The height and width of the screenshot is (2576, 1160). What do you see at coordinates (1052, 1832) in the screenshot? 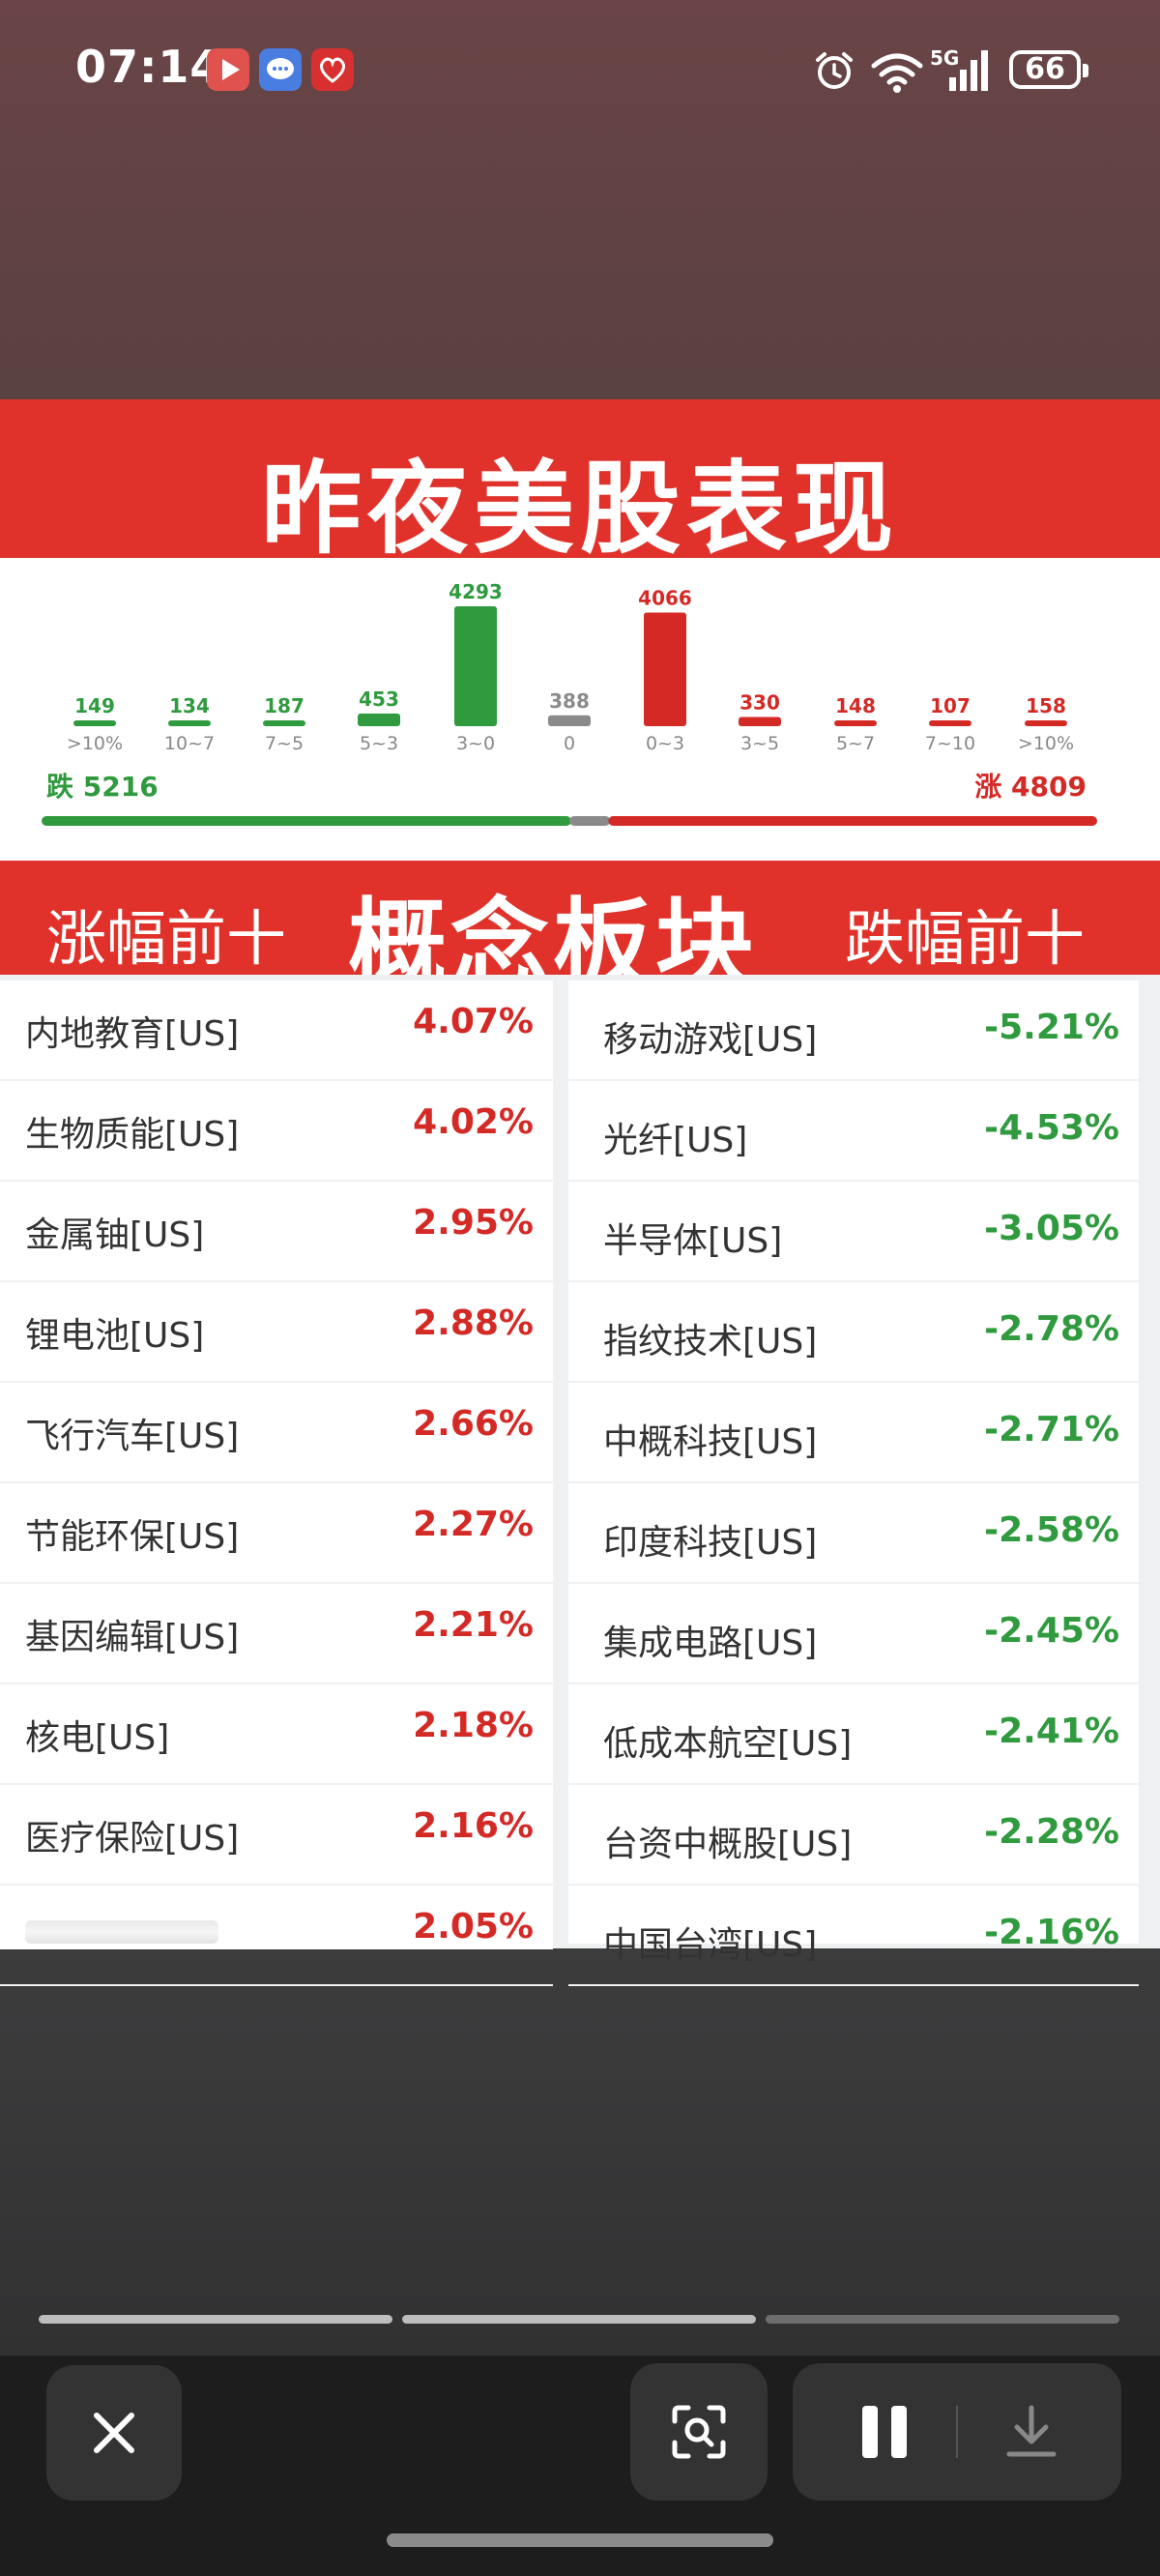
I see `concept-change: -2.28%` at bounding box center [1052, 1832].